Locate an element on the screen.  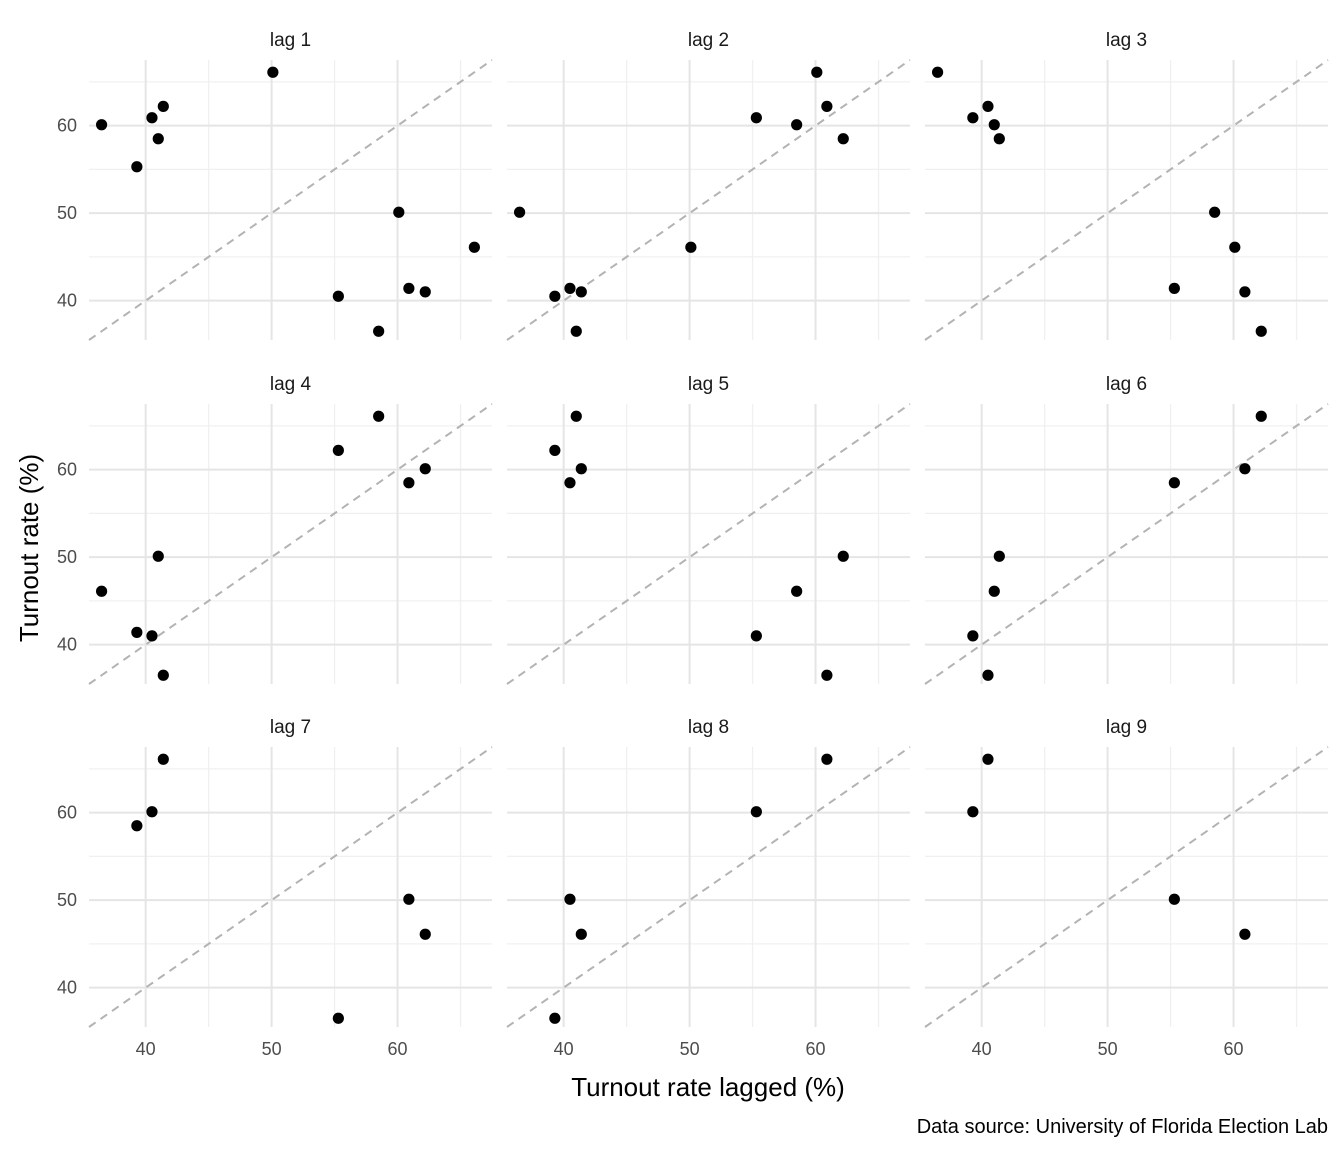
panel-6: lag 6 is located at coordinates (1126, 529).